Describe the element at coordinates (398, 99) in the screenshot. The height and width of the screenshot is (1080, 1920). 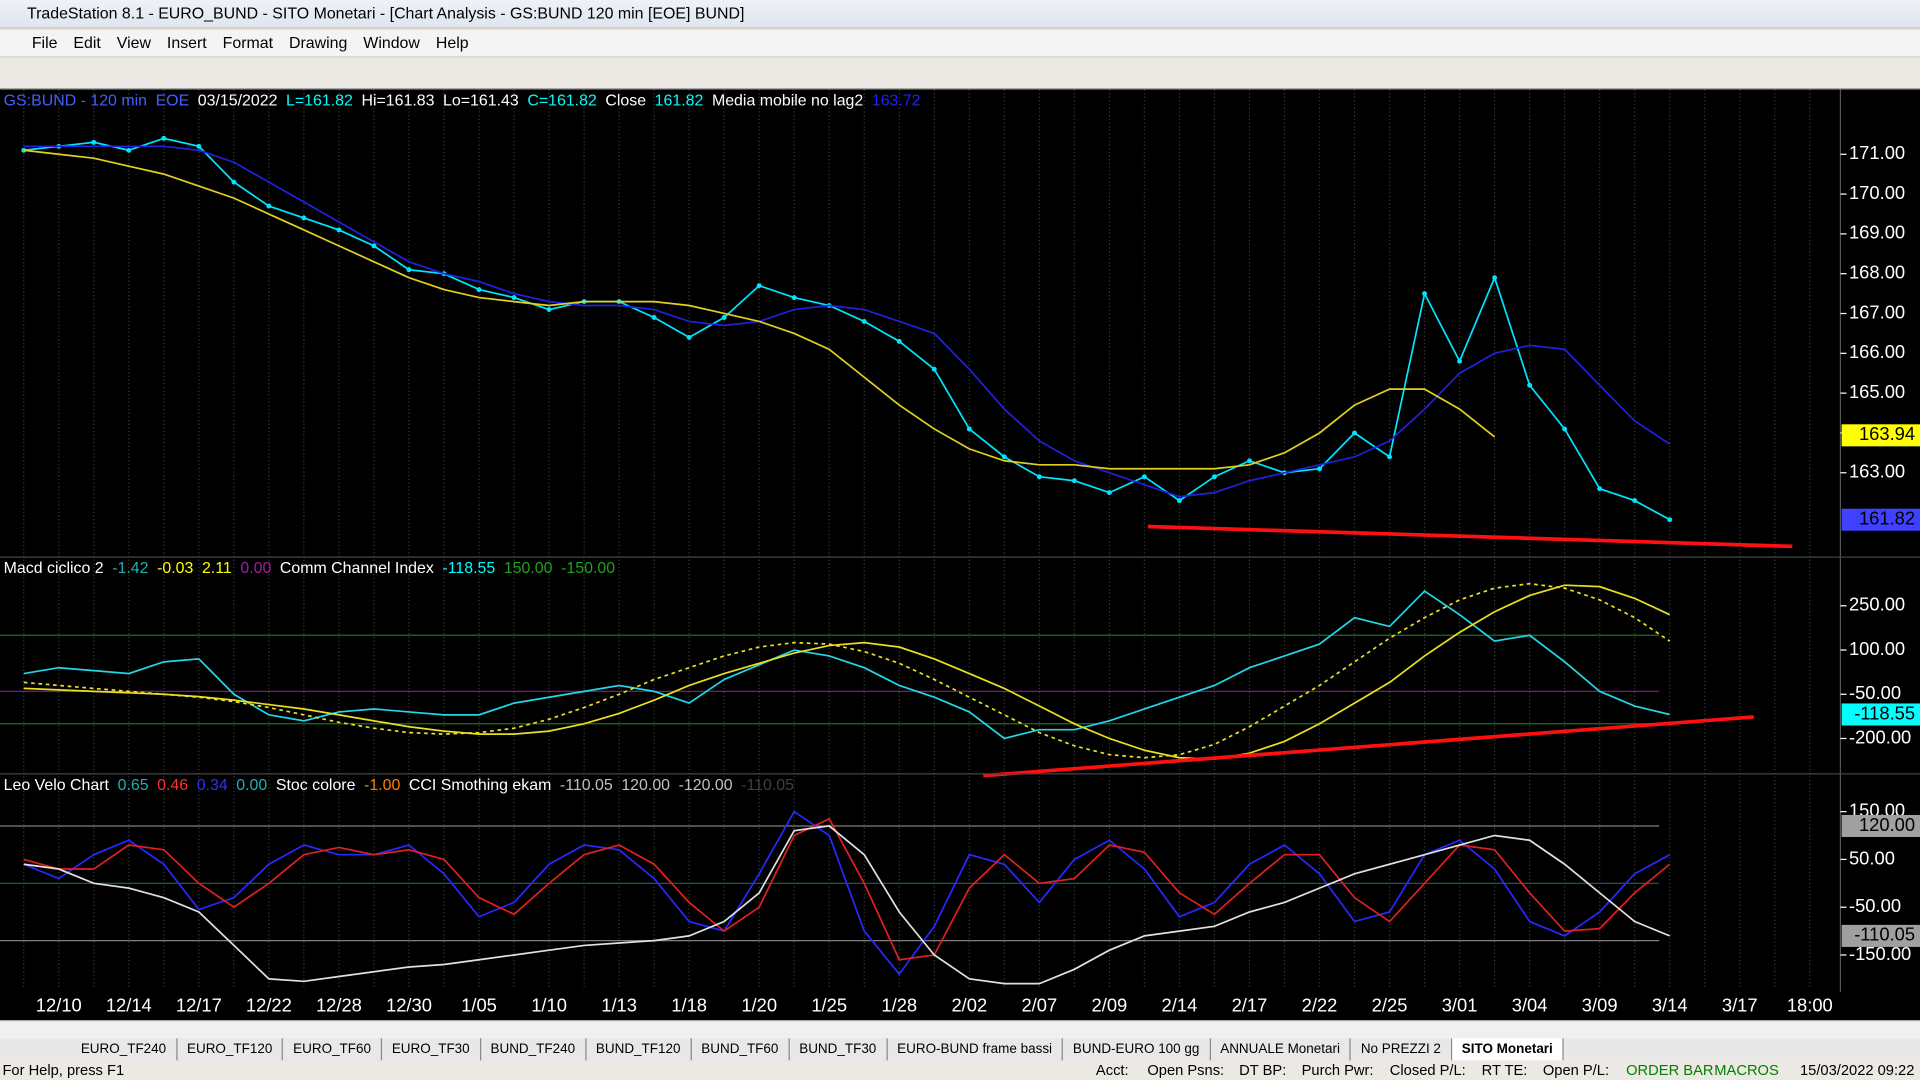
I see `header-item: Hi=161.83` at that location.